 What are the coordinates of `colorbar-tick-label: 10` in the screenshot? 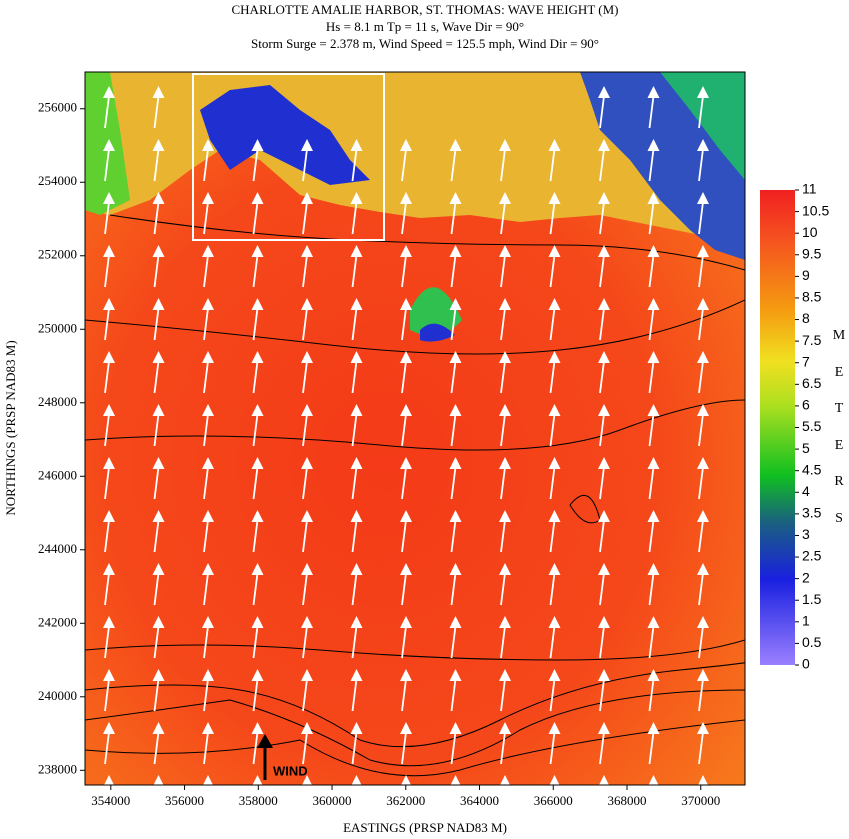 It's located at (810, 232).